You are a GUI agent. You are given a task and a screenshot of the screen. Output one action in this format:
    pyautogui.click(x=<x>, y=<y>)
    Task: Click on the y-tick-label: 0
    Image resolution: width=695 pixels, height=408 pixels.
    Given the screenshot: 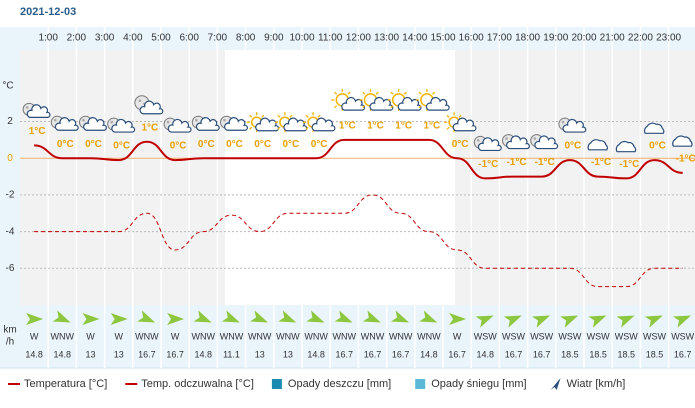 What is the action you would take?
    pyautogui.click(x=10, y=158)
    